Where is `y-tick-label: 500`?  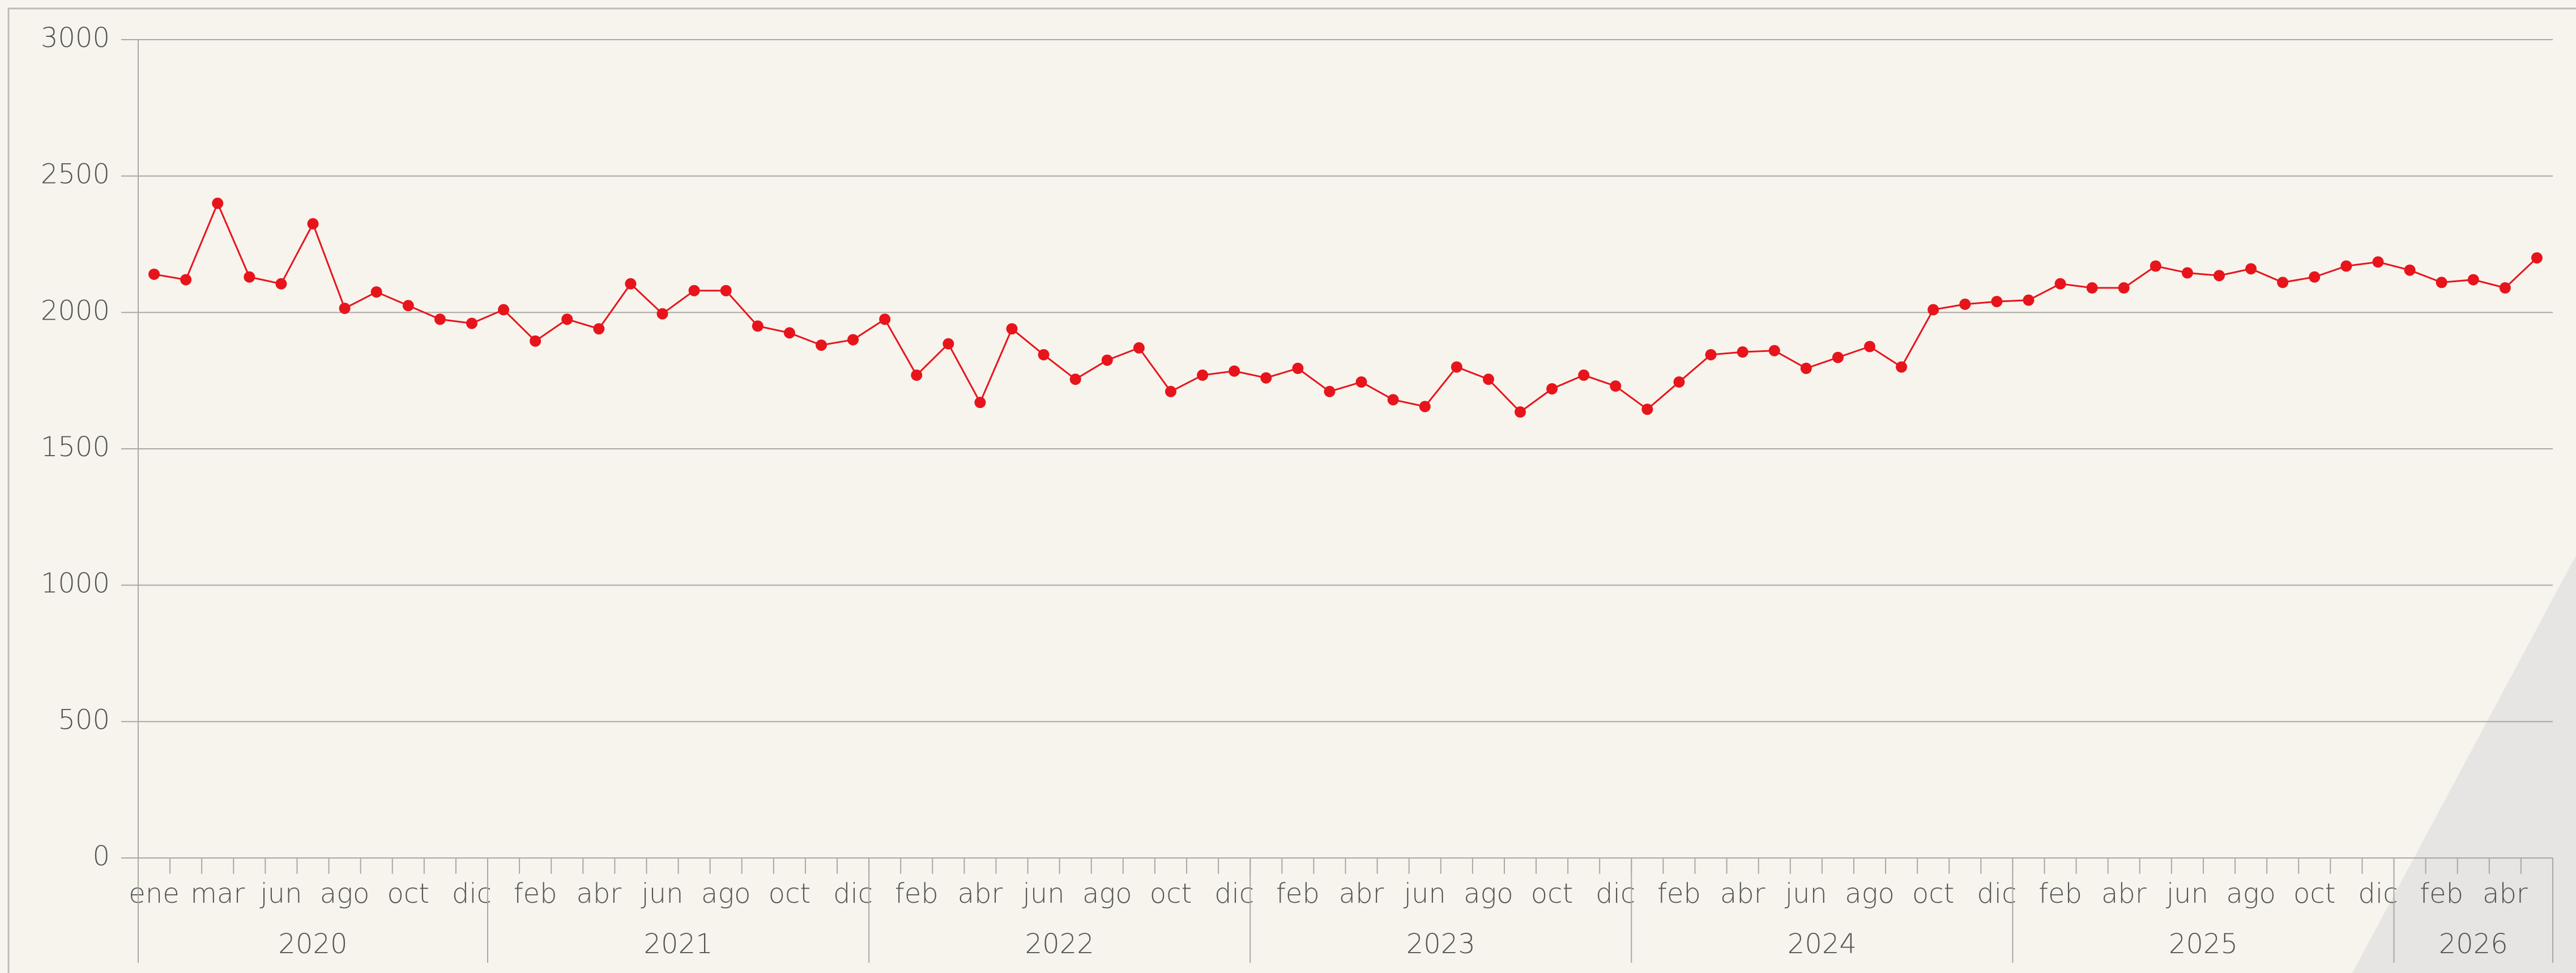 y-tick-label: 500 is located at coordinates (84, 720).